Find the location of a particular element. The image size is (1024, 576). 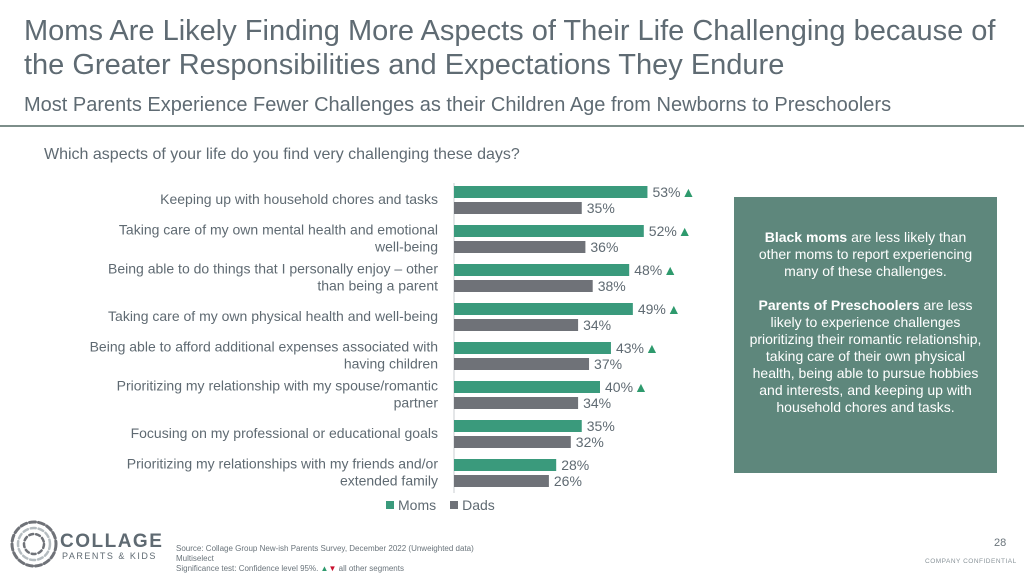

callout-bold-2: Parents of Preschoolers is located at coordinates (839, 305).